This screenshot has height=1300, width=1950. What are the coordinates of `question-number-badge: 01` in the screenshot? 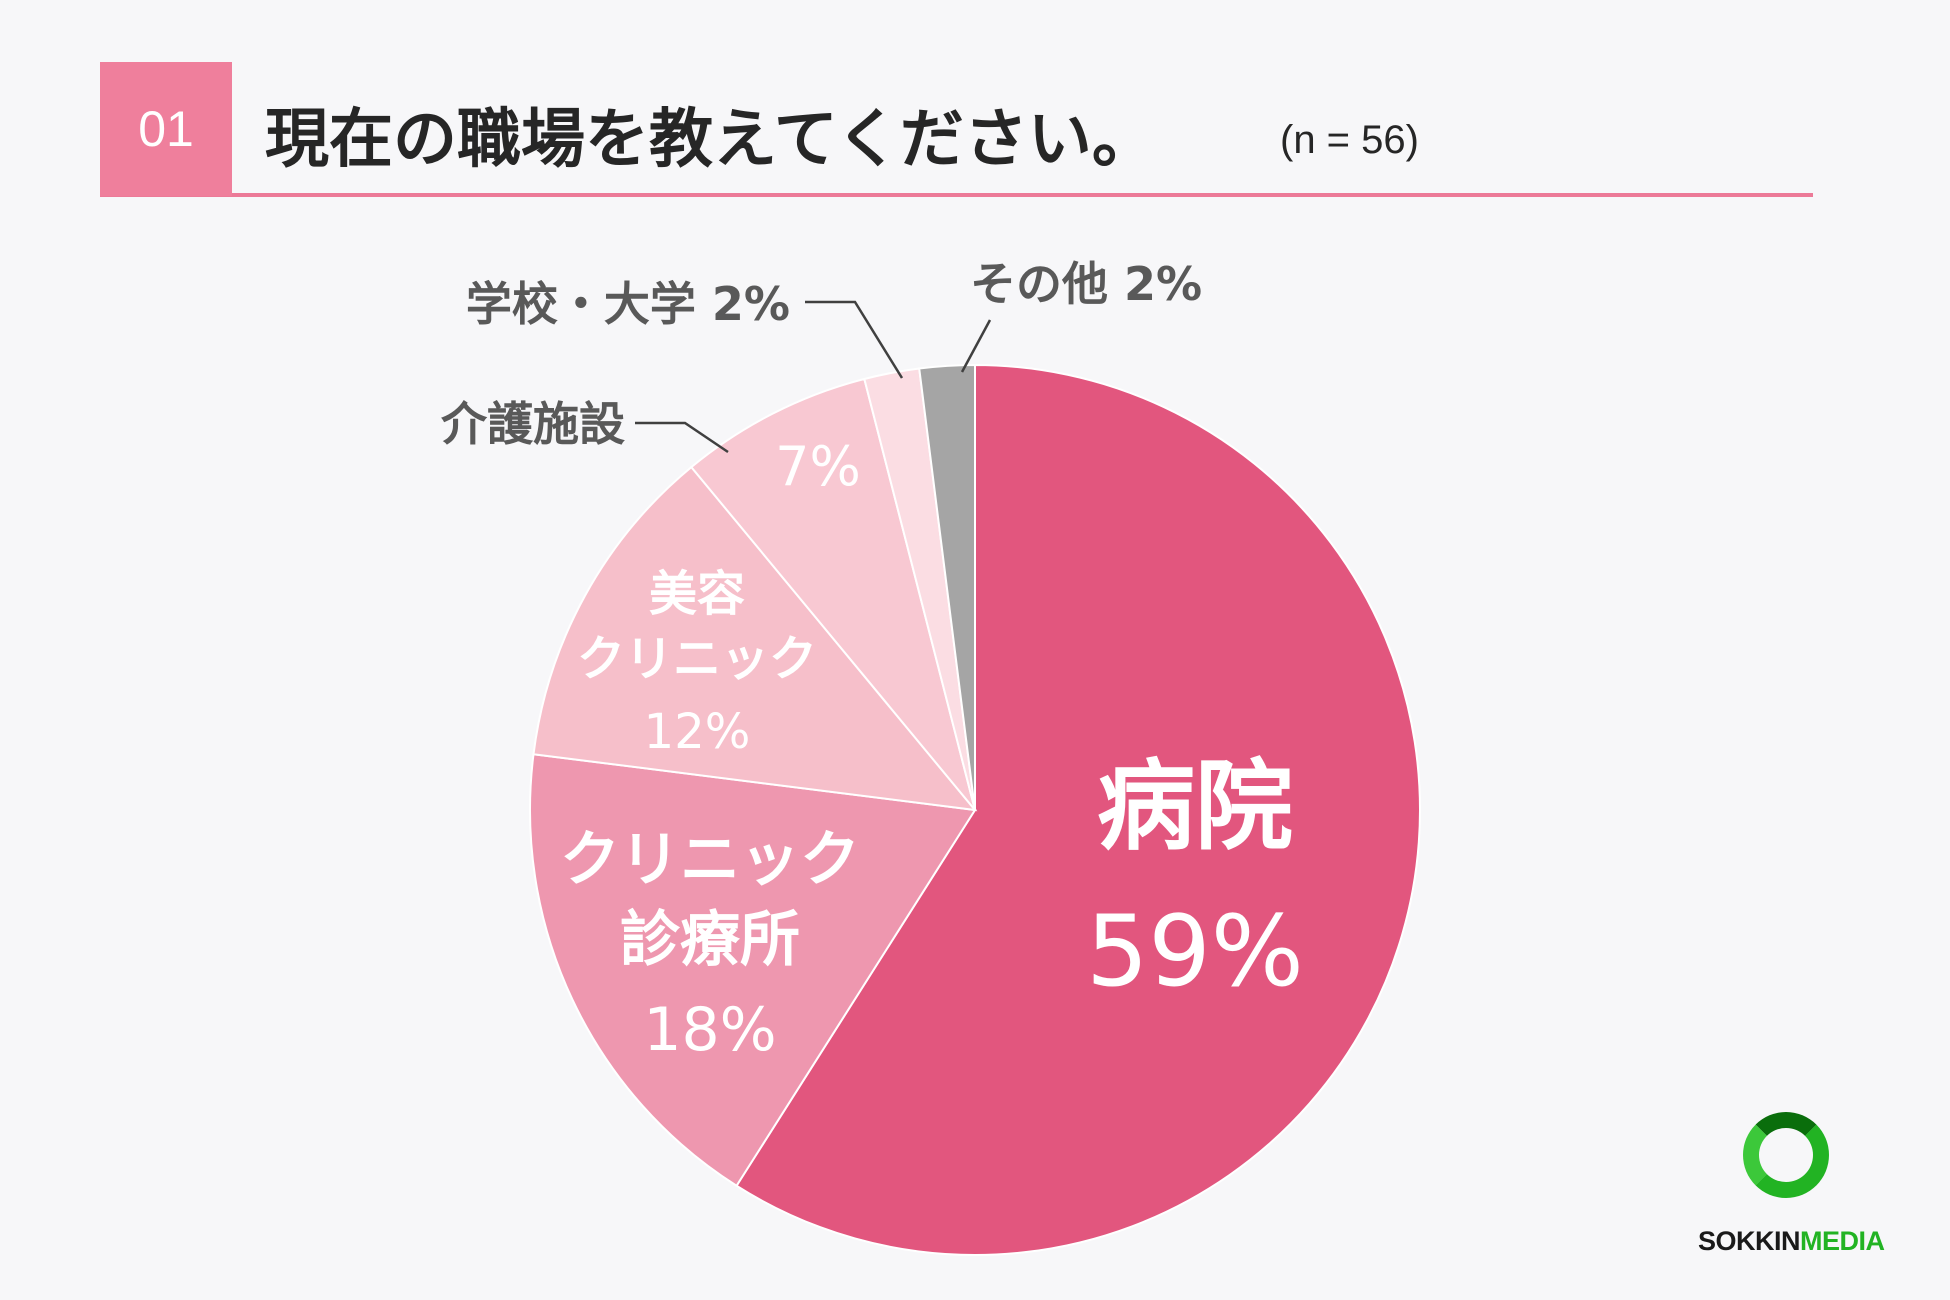 It's located at (166, 129).